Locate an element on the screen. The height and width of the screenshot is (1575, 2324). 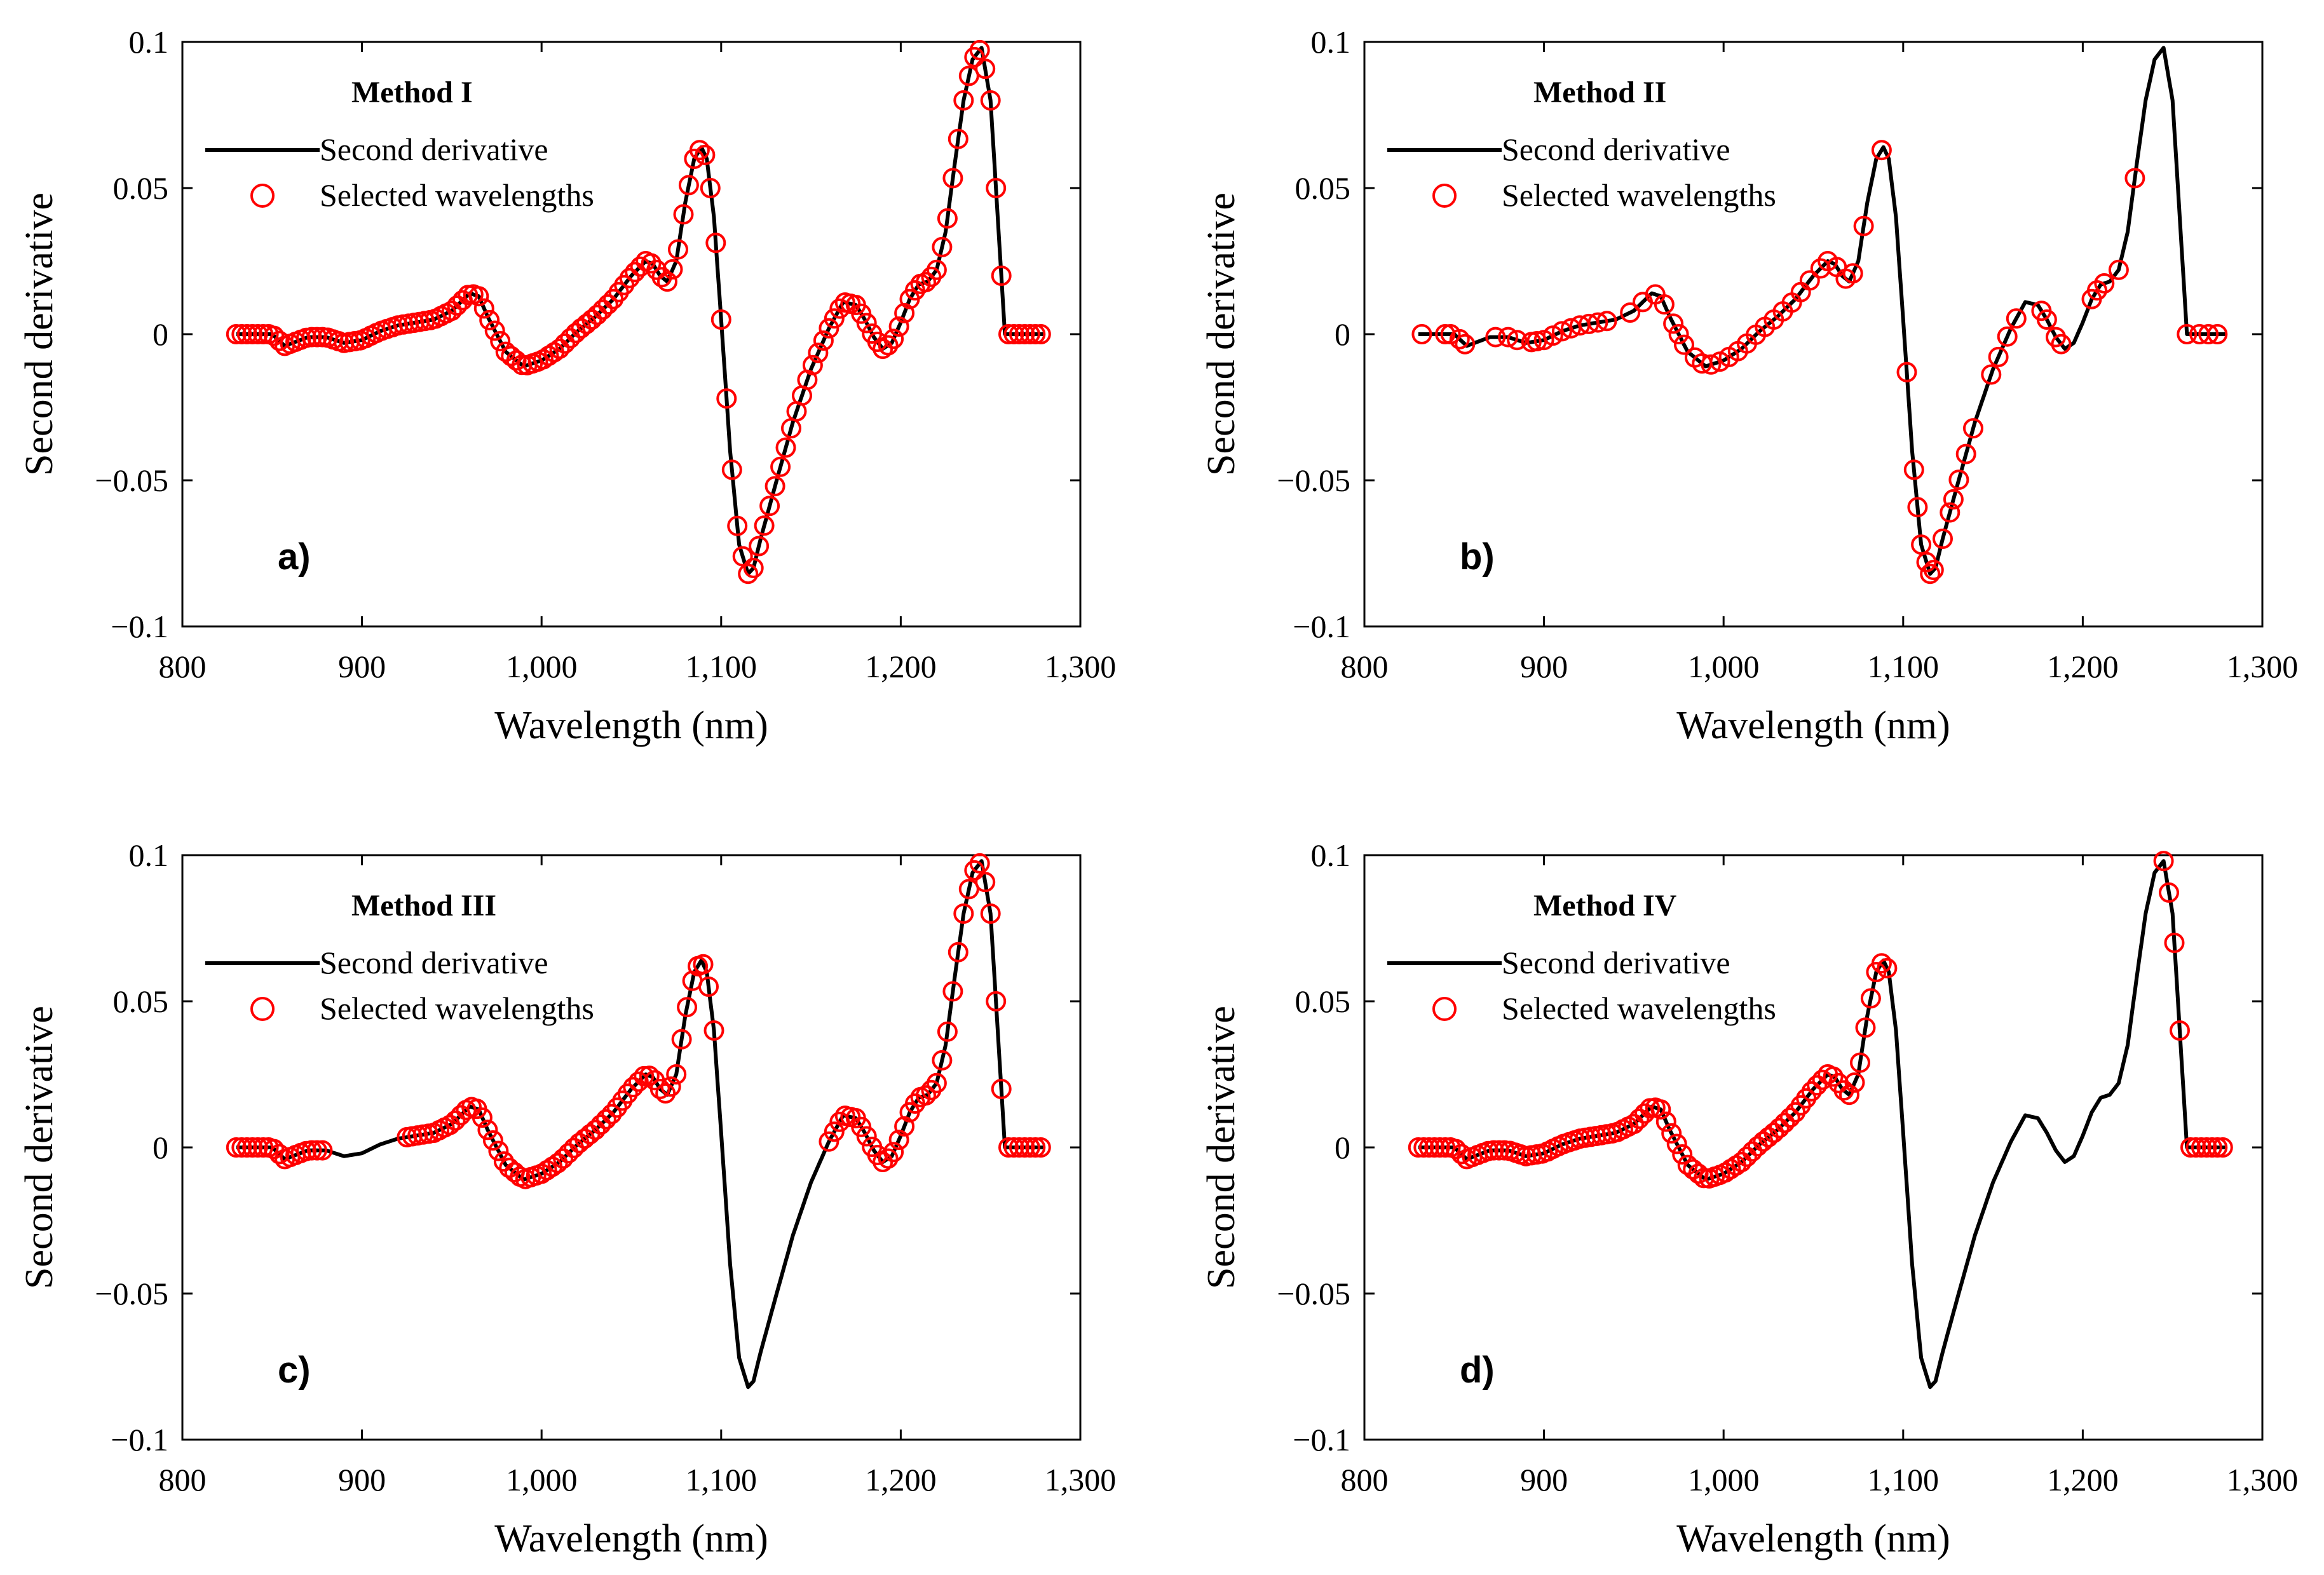
series-line-second-derivative is located at coordinates (640, 1124).